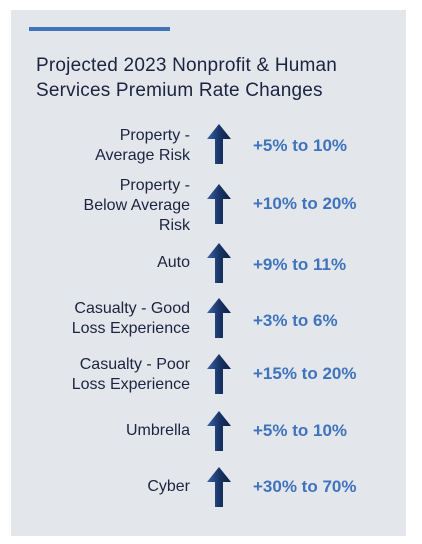  What do you see at coordinates (174, 225) in the screenshot?
I see `row-label-line: Risk` at bounding box center [174, 225].